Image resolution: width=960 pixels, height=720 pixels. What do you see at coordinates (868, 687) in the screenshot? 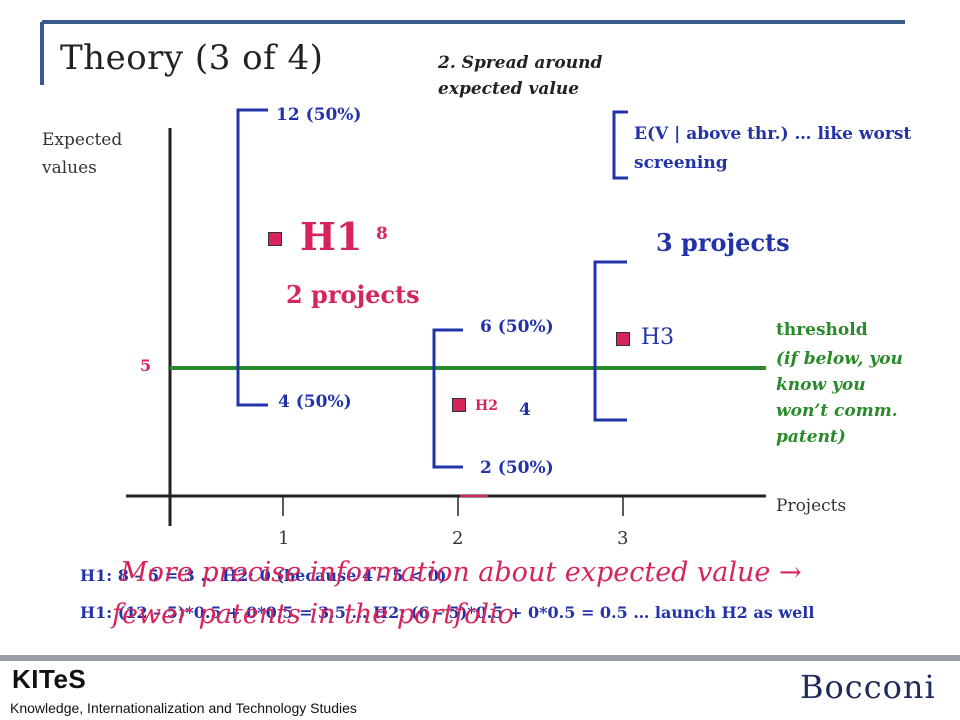
I see `bocconi-logo: Bocconi` at bounding box center [868, 687].